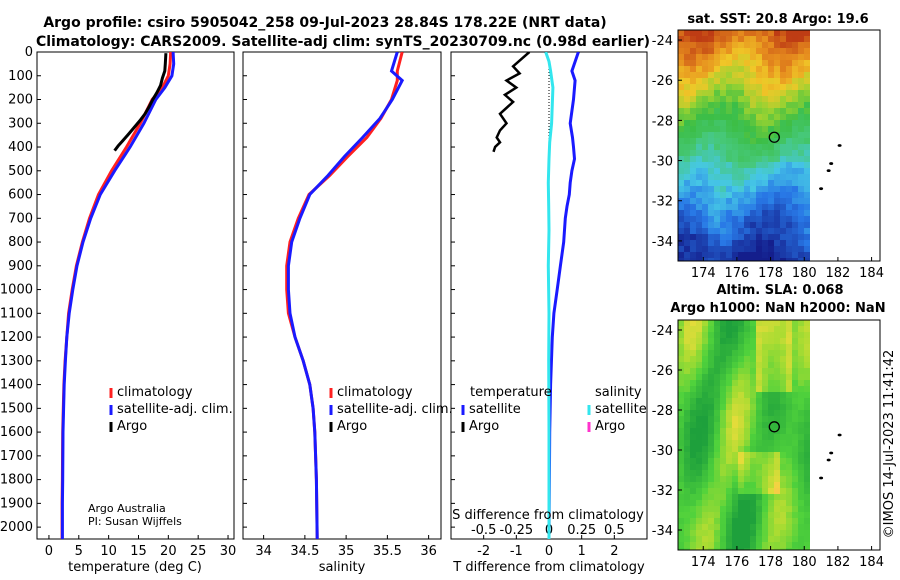  Describe the element at coordinates (839, 435) in the screenshot. I see `island-shape` at that location.